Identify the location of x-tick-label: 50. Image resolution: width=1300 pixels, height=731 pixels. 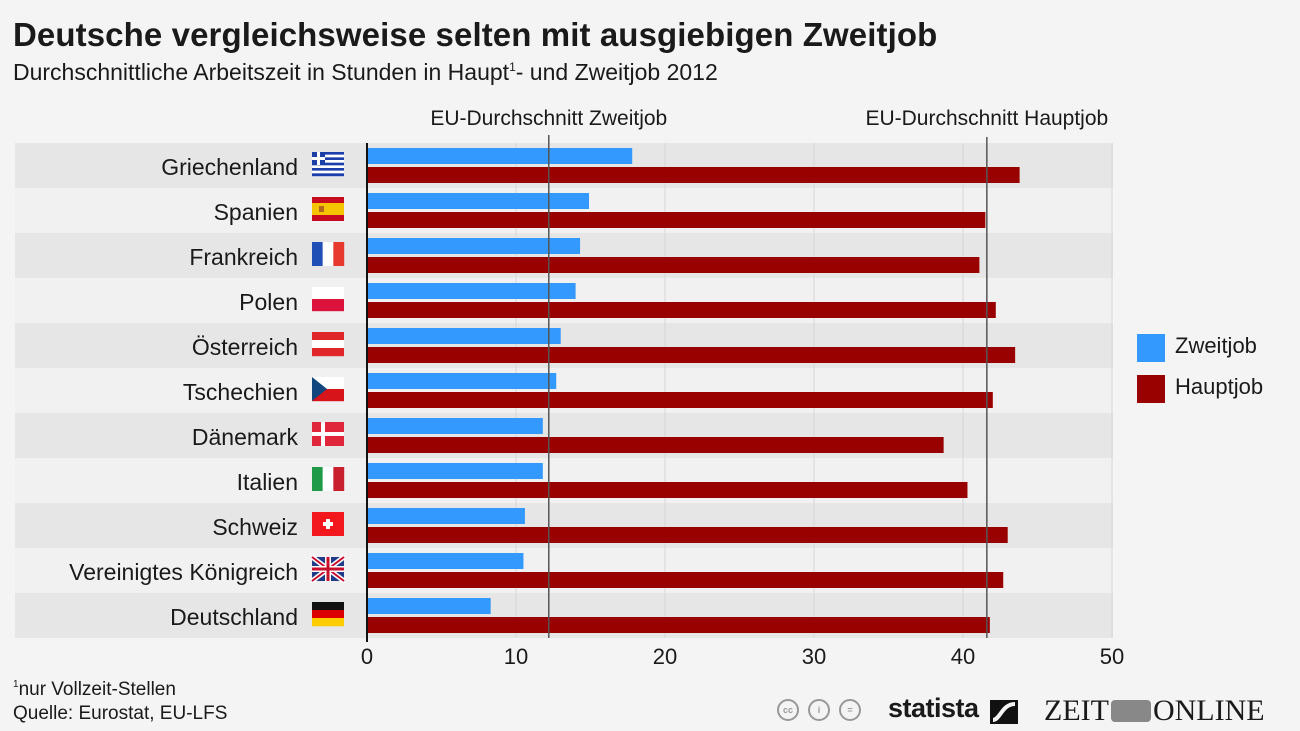
(1112, 656).